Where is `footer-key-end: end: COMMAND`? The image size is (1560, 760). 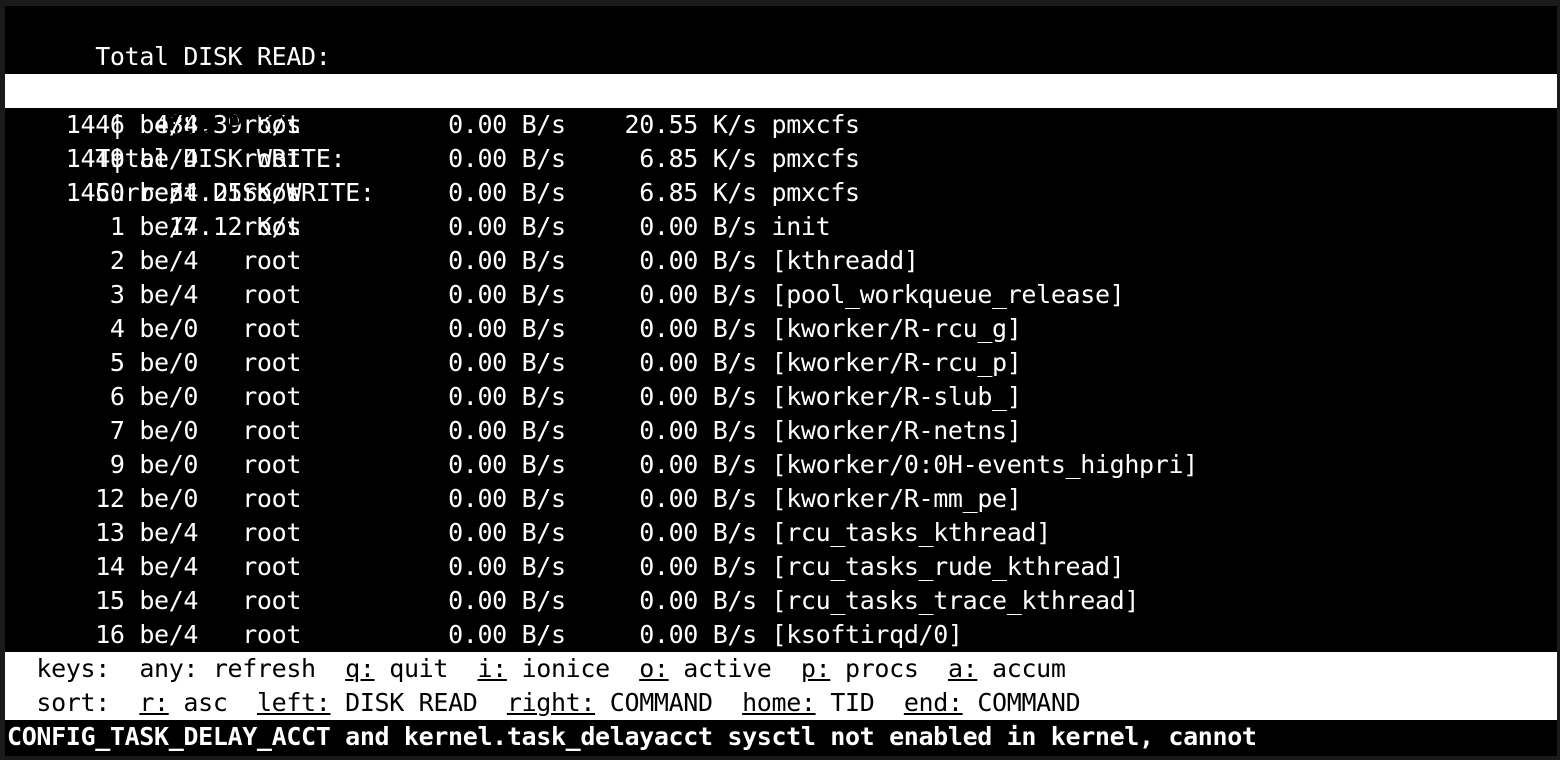
footer-key-end: end: COMMAND is located at coordinates (992, 702).